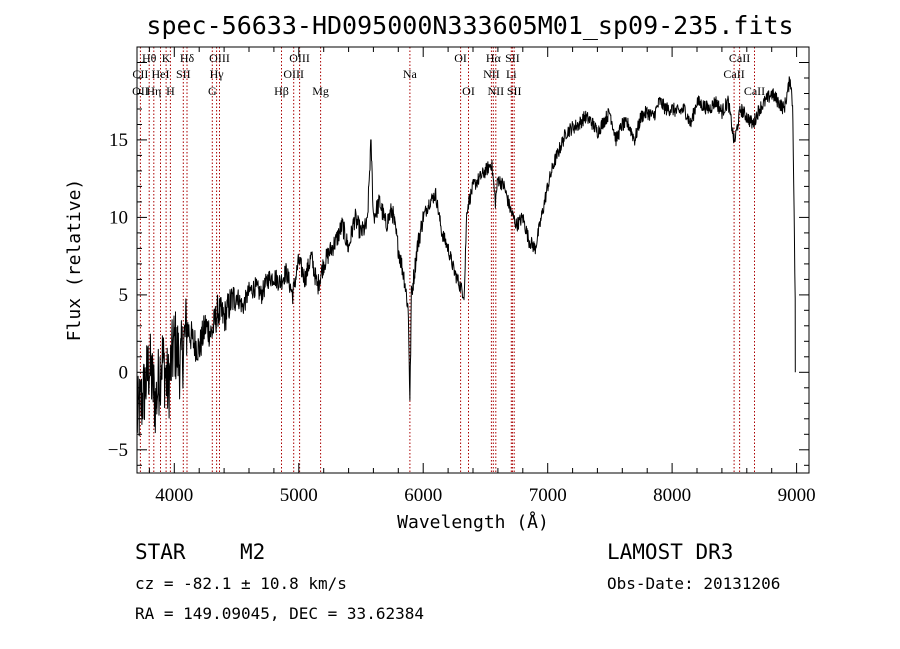 The width and height of the screenshot is (900, 649). Describe the element at coordinates (160, 552) in the screenshot. I see `class-label: STAR` at that location.